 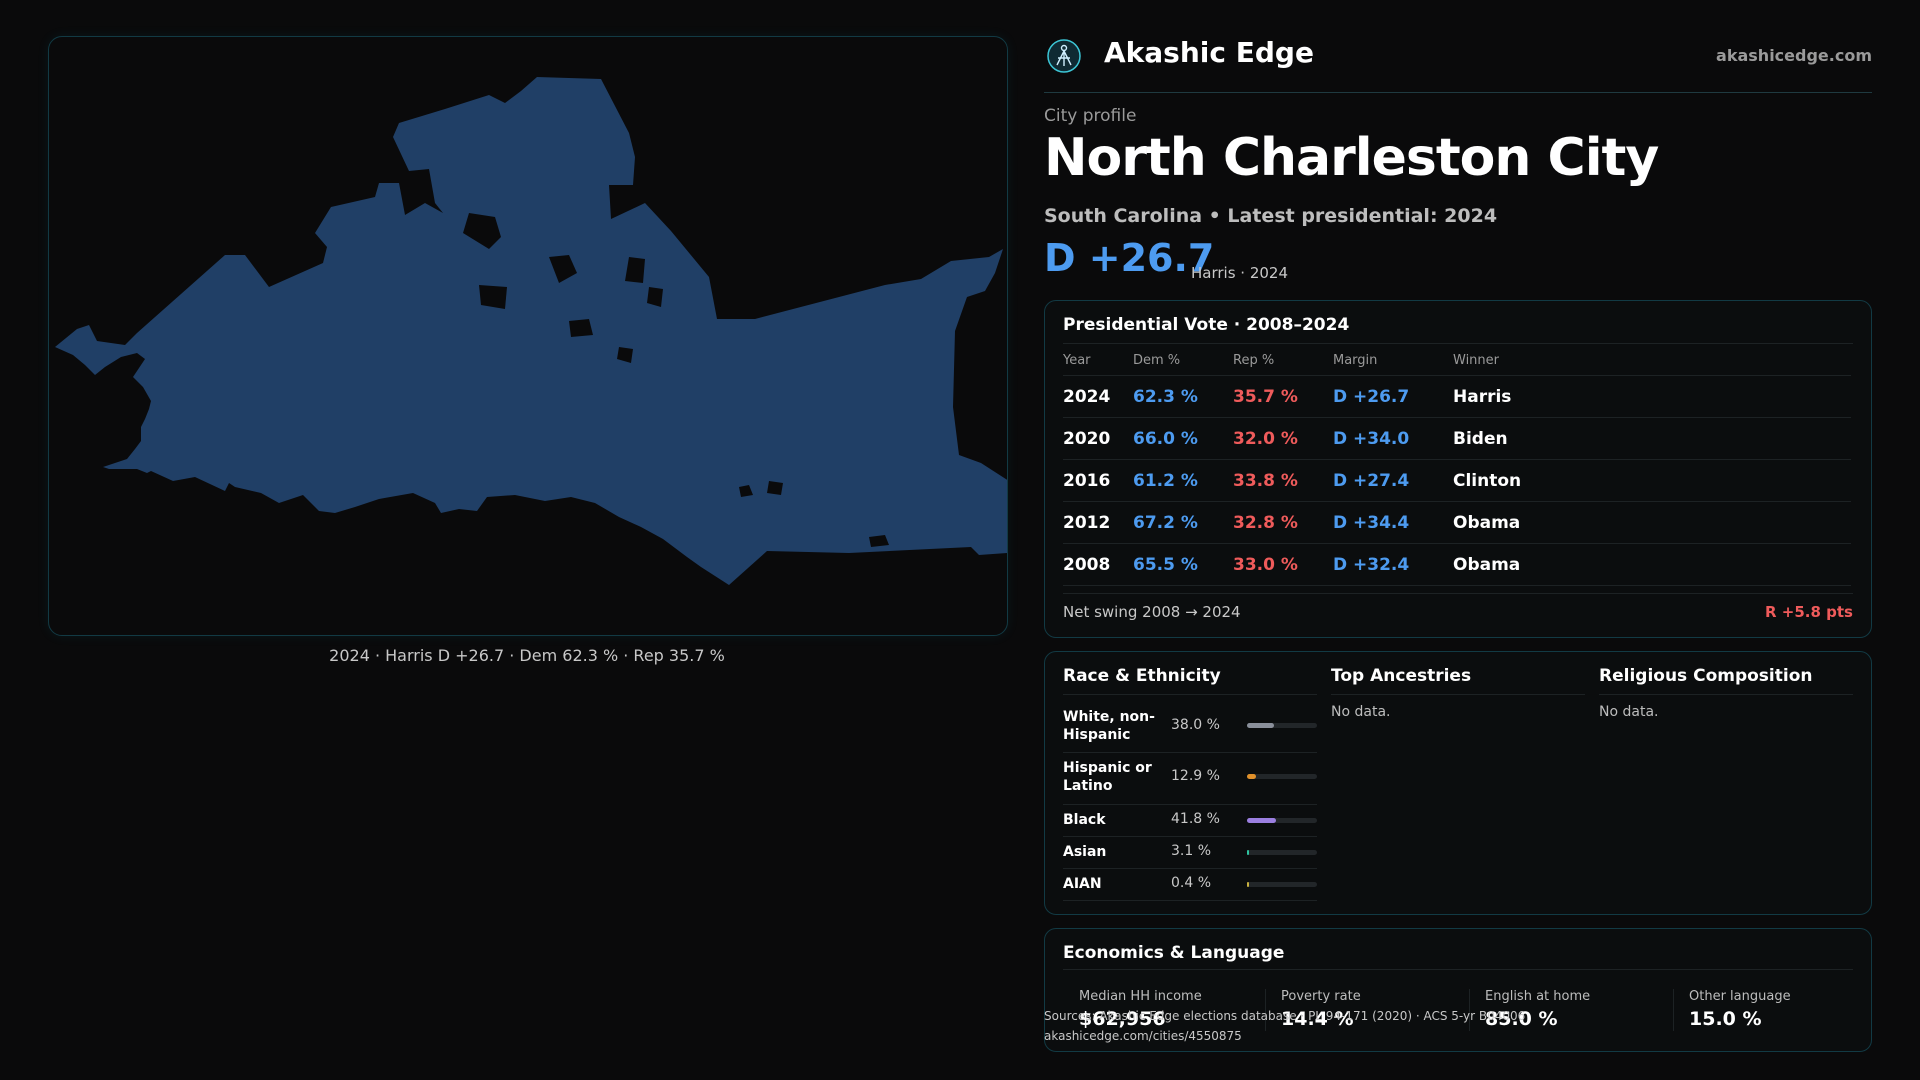 I want to click on race-label: AIAN, so click(x=1082, y=884).